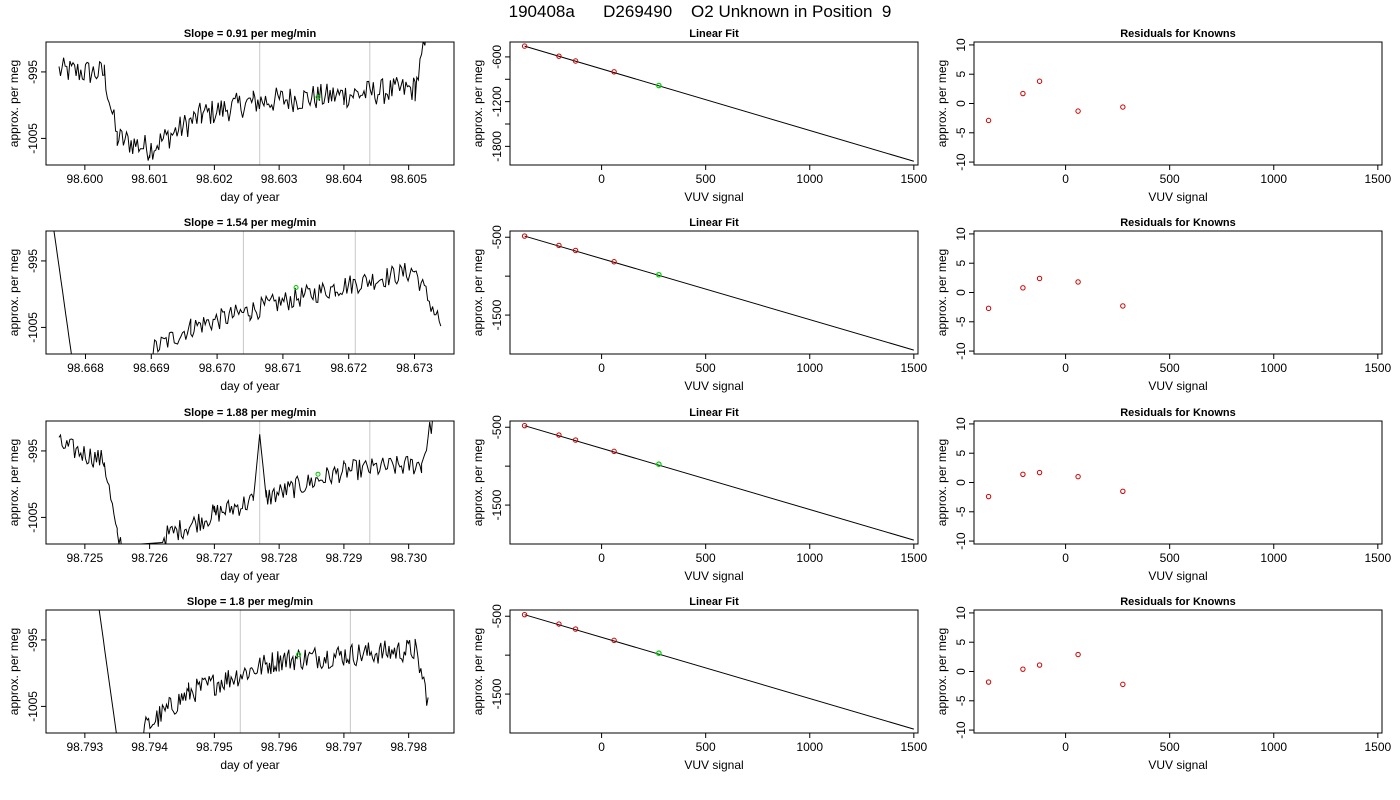 The width and height of the screenshot is (1400, 800). Describe the element at coordinates (344, 558) in the screenshot. I see `x-tick-label: 98.729` at that location.